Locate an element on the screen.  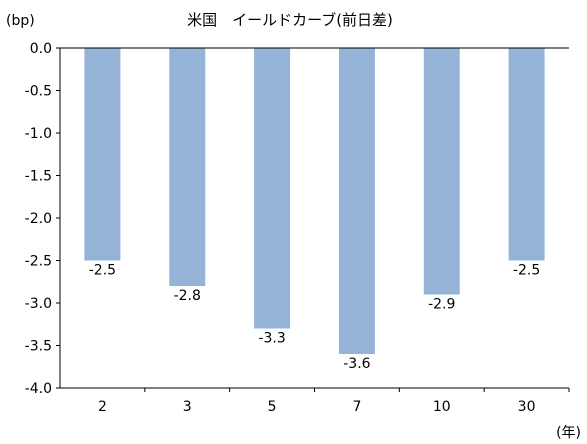
x-axis-unit-label: (年) is located at coordinates (568, 432).